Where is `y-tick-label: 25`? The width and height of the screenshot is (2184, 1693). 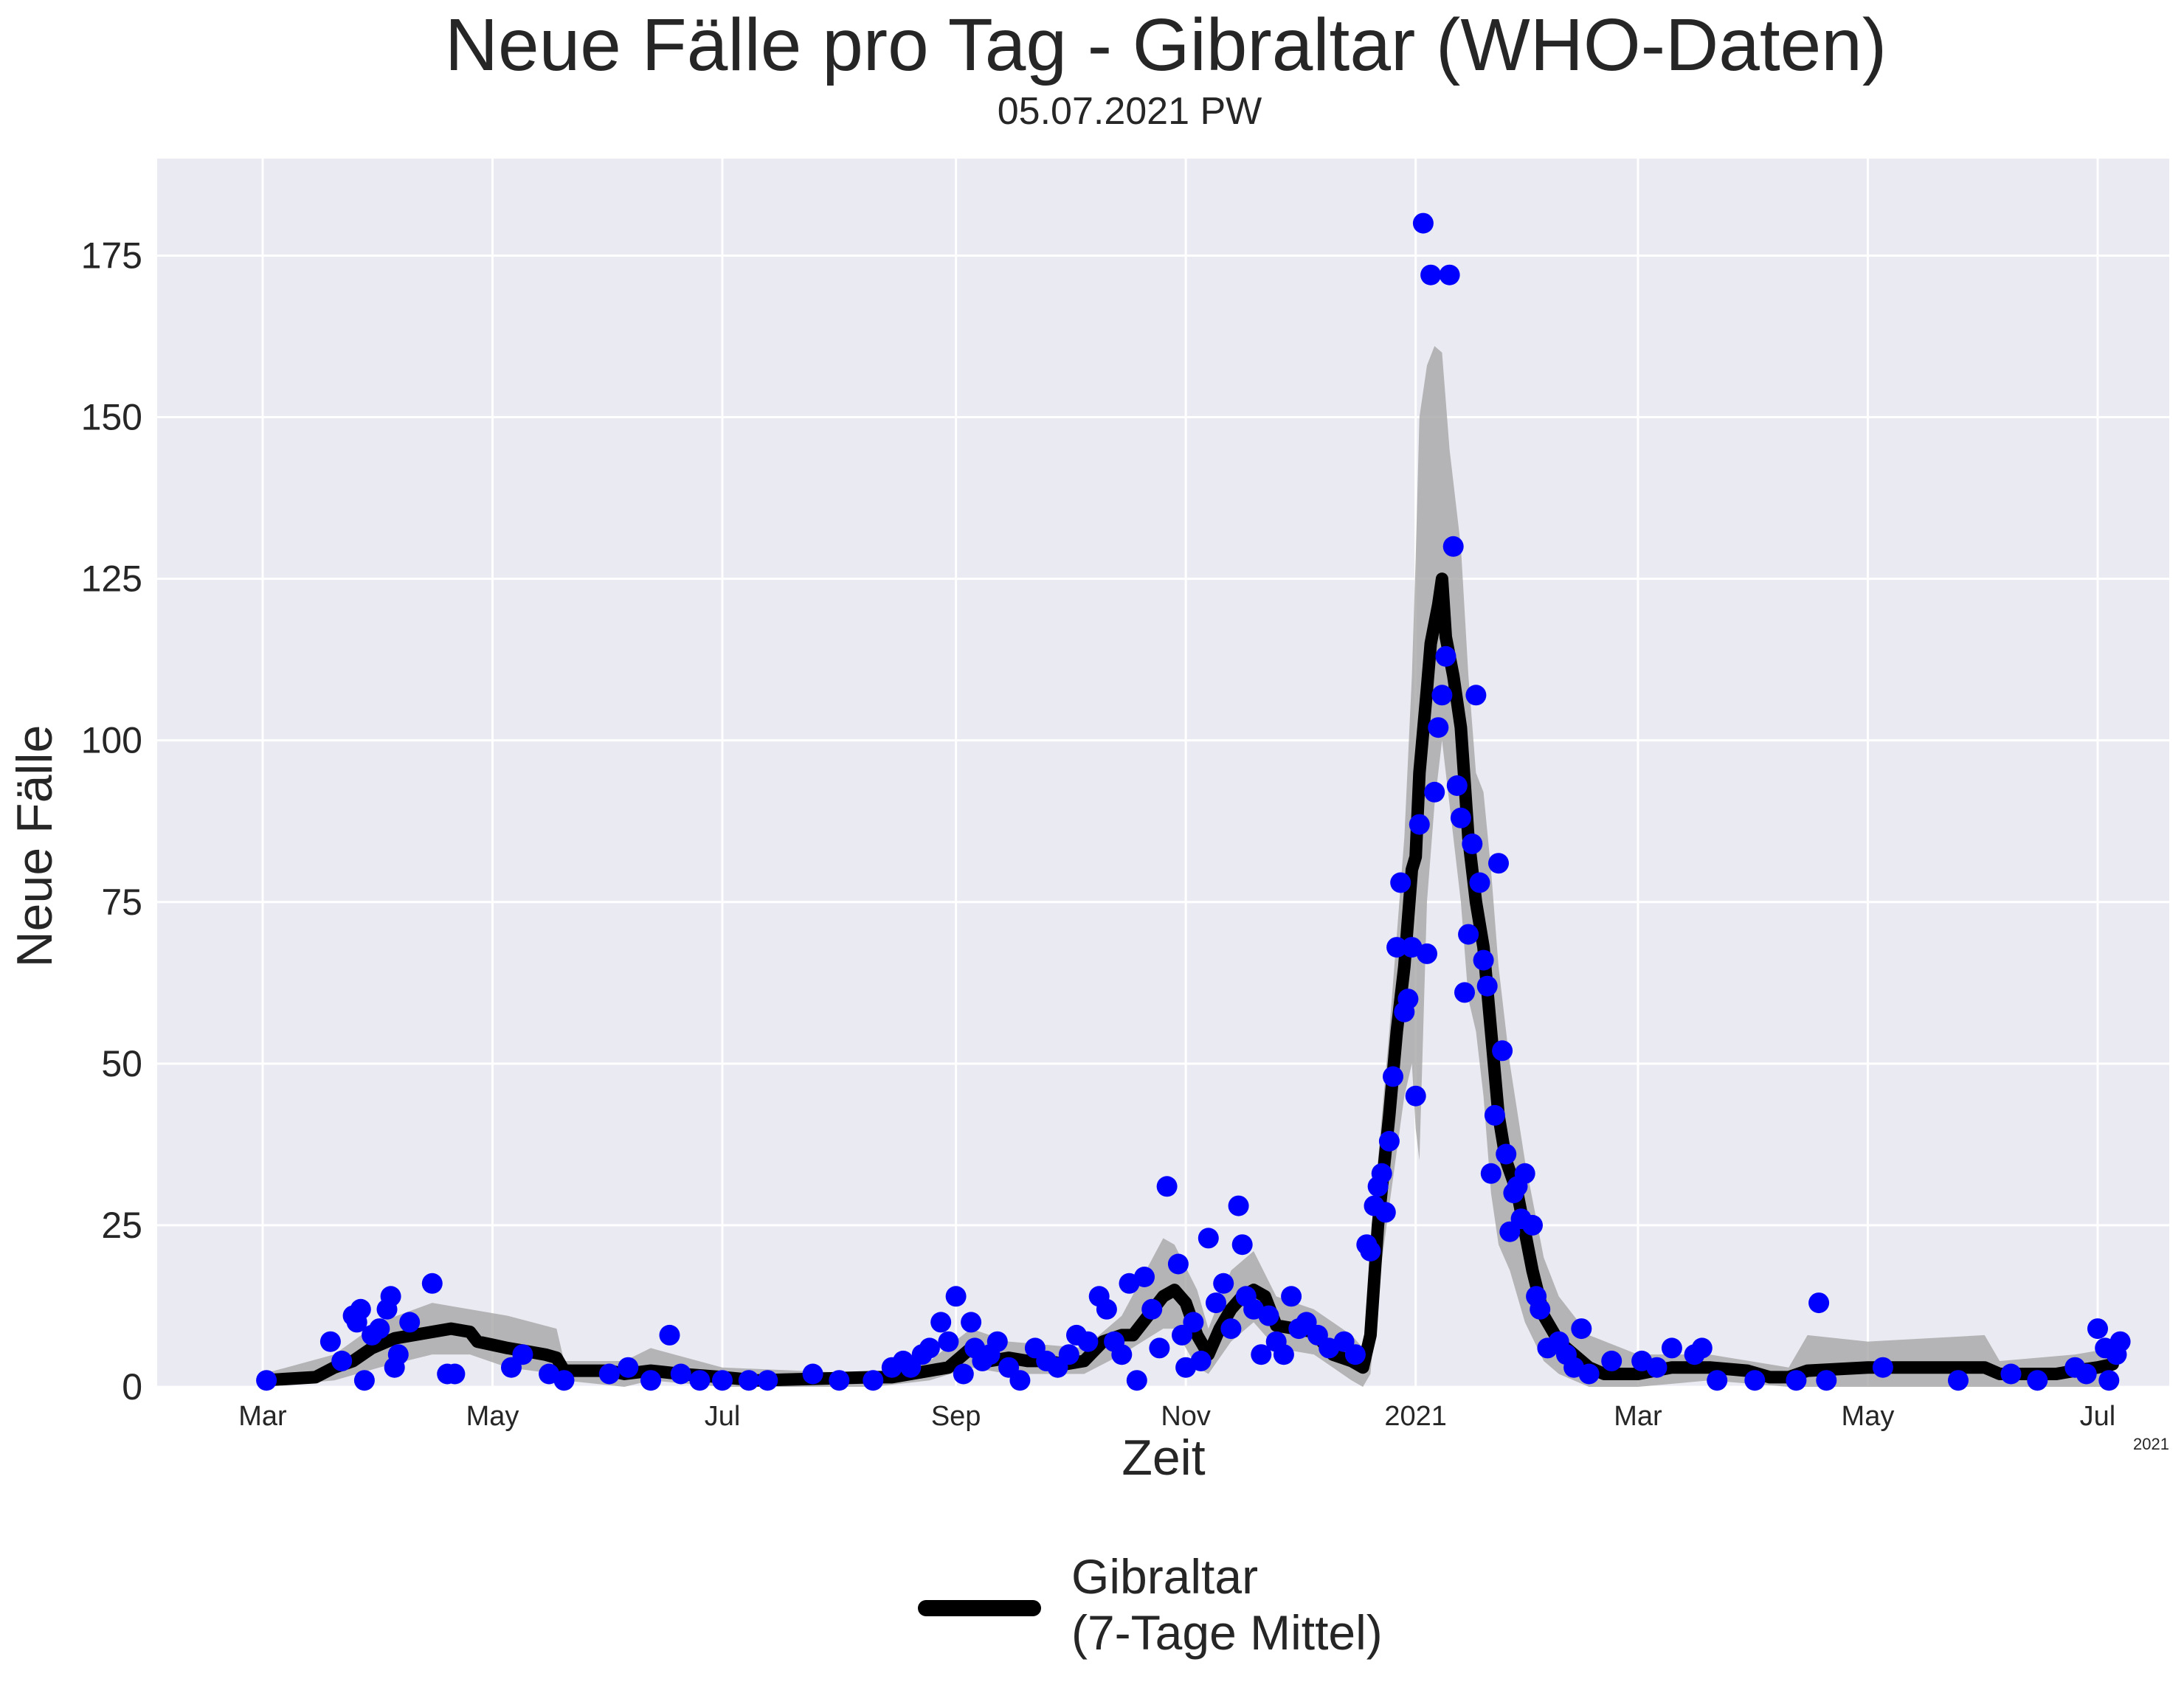
y-tick-label: 25 is located at coordinates (122, 1225).